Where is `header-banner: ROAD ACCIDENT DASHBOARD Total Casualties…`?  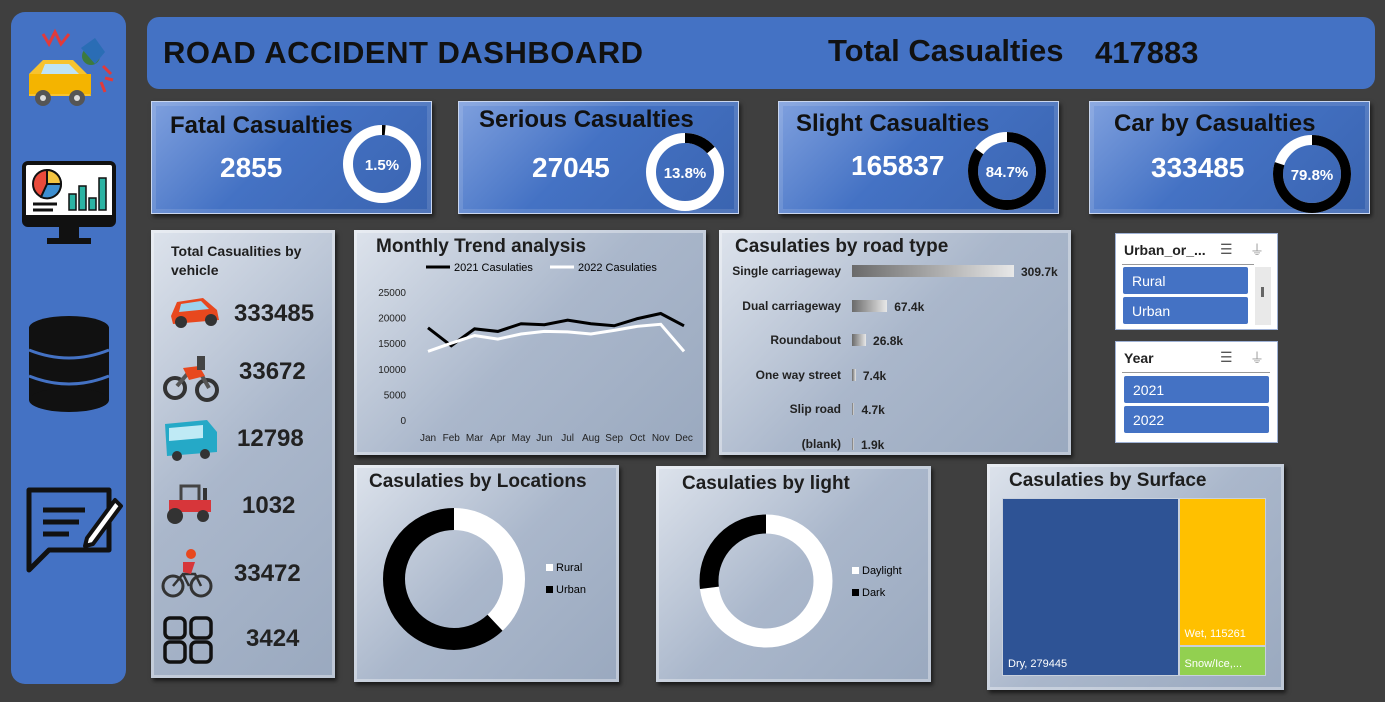 header-banner: ROAD ACCIDENT DASHBOARD Total Casualties… is located at coordinates (761, 53).